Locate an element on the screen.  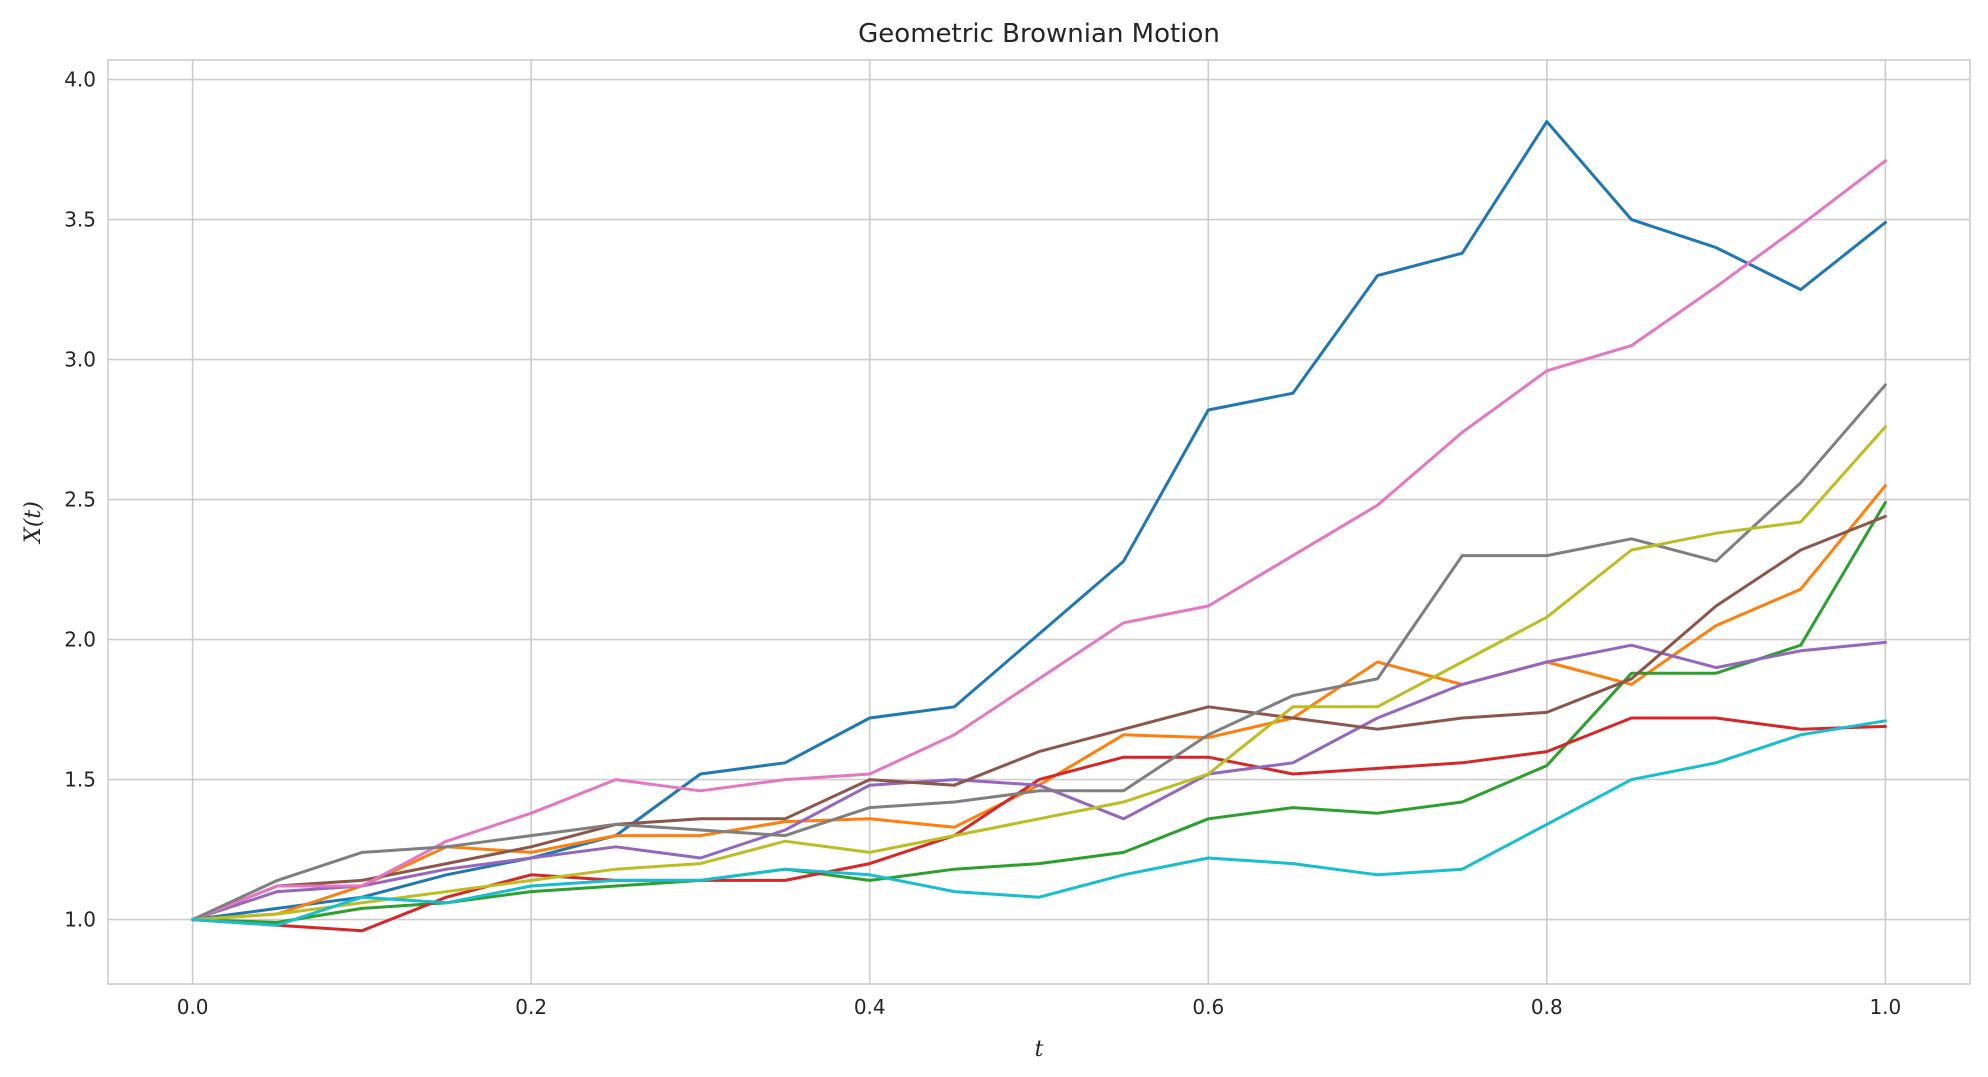
y-tick-label: 2.5 is located at coordinates (80, 500).